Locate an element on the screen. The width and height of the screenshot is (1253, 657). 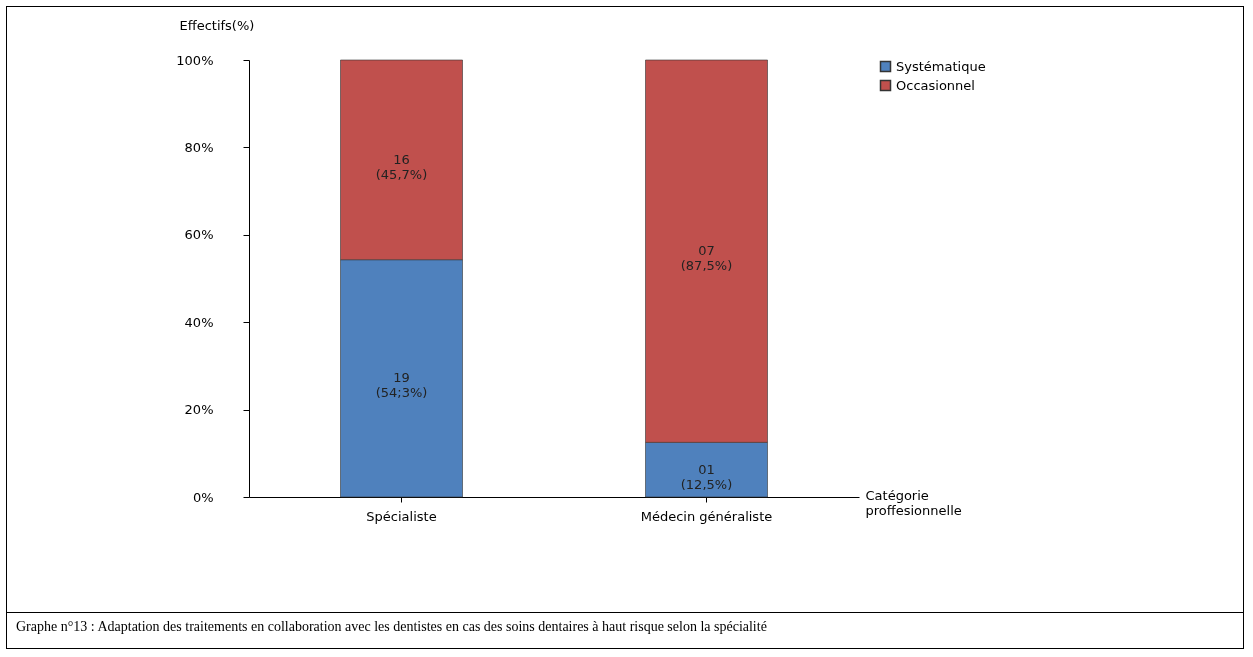
y-tick-label: 80% is located at coordinates (199, 147).